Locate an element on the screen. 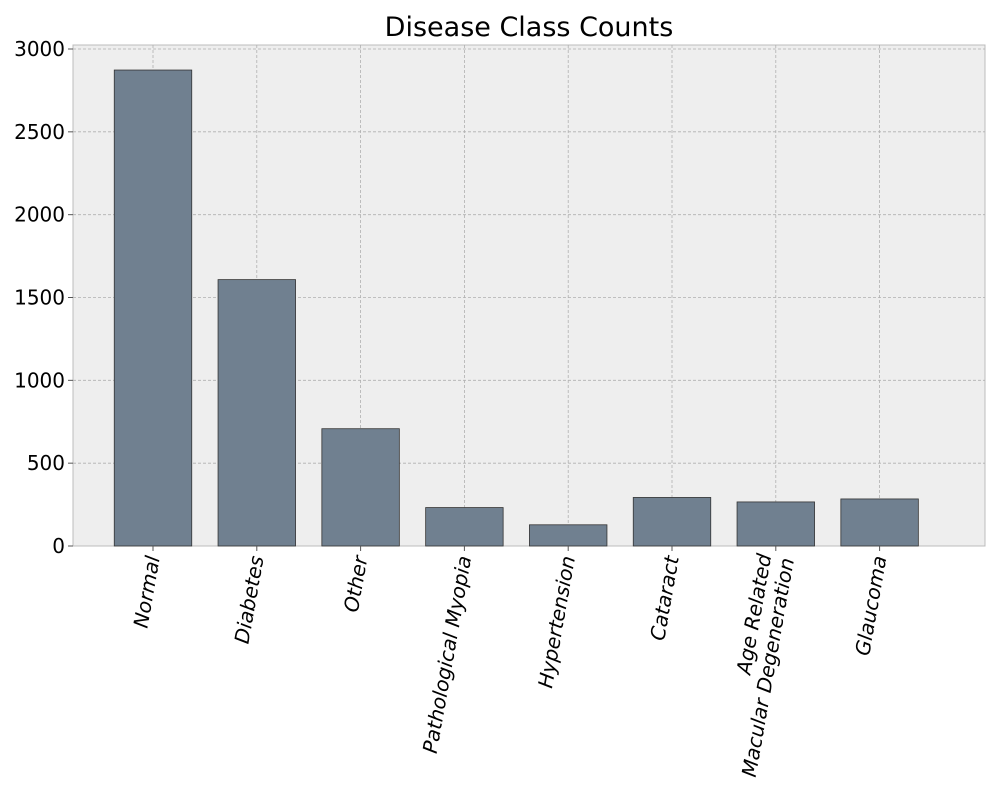 This screenshot has width=1000, height=800. y-tick-label: 3000 is located at coordinates (39, 49).